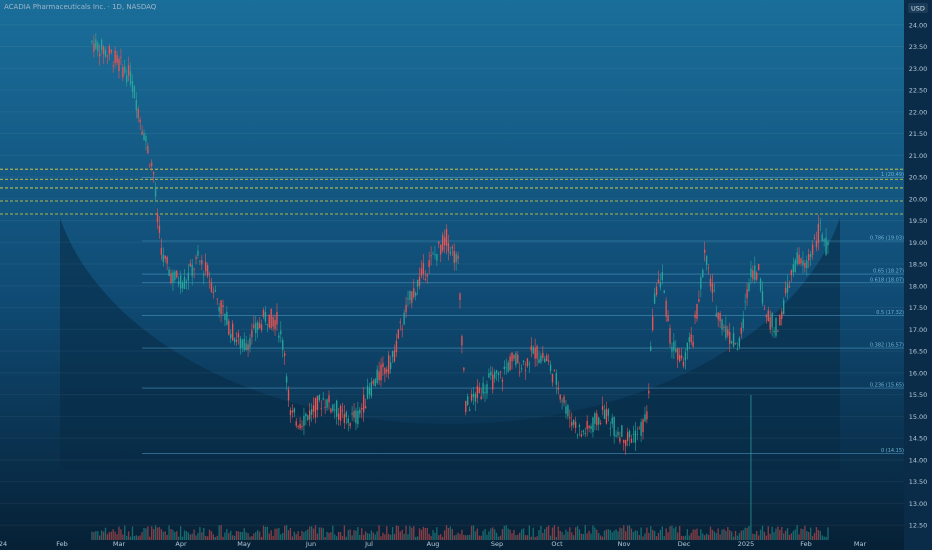 The image size is (932, 550). What do you see at coordinates (918, 8) in the screenshot?
I see `currency-badge` at bounding box center [918, 8].